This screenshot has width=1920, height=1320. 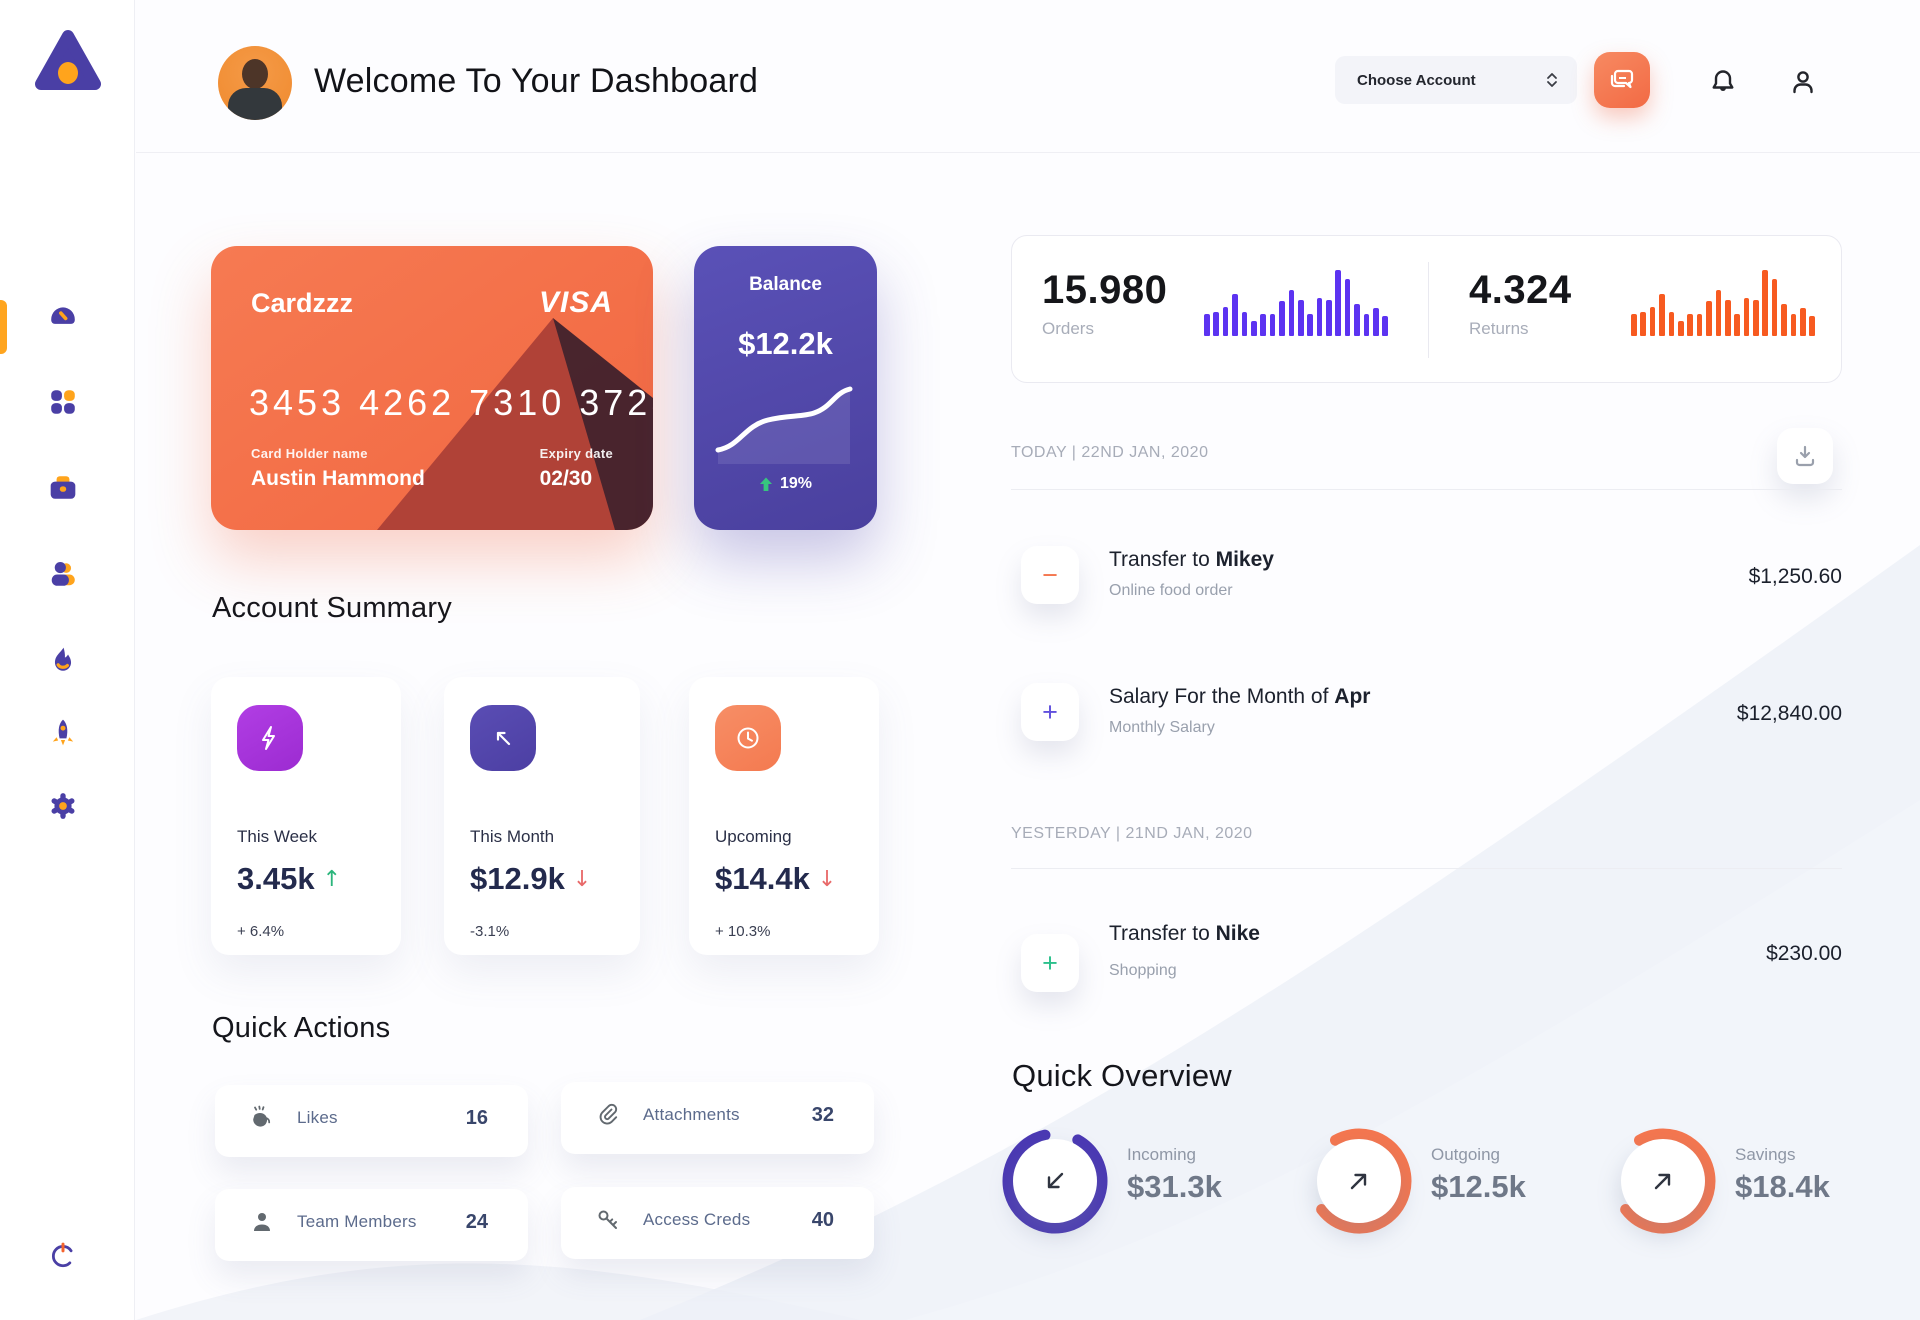 What do you see at coordinates (3, 327) in the screenshot?
I see `sidebar-active-indicator` at bounding box center [3, 327].